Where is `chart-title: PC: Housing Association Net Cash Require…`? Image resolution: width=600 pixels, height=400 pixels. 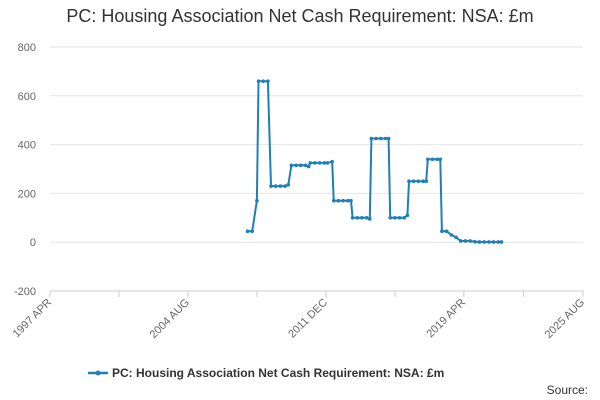
chart-title: PC: Housing Association Net Cash Require… is located at coordinates (300, 16).